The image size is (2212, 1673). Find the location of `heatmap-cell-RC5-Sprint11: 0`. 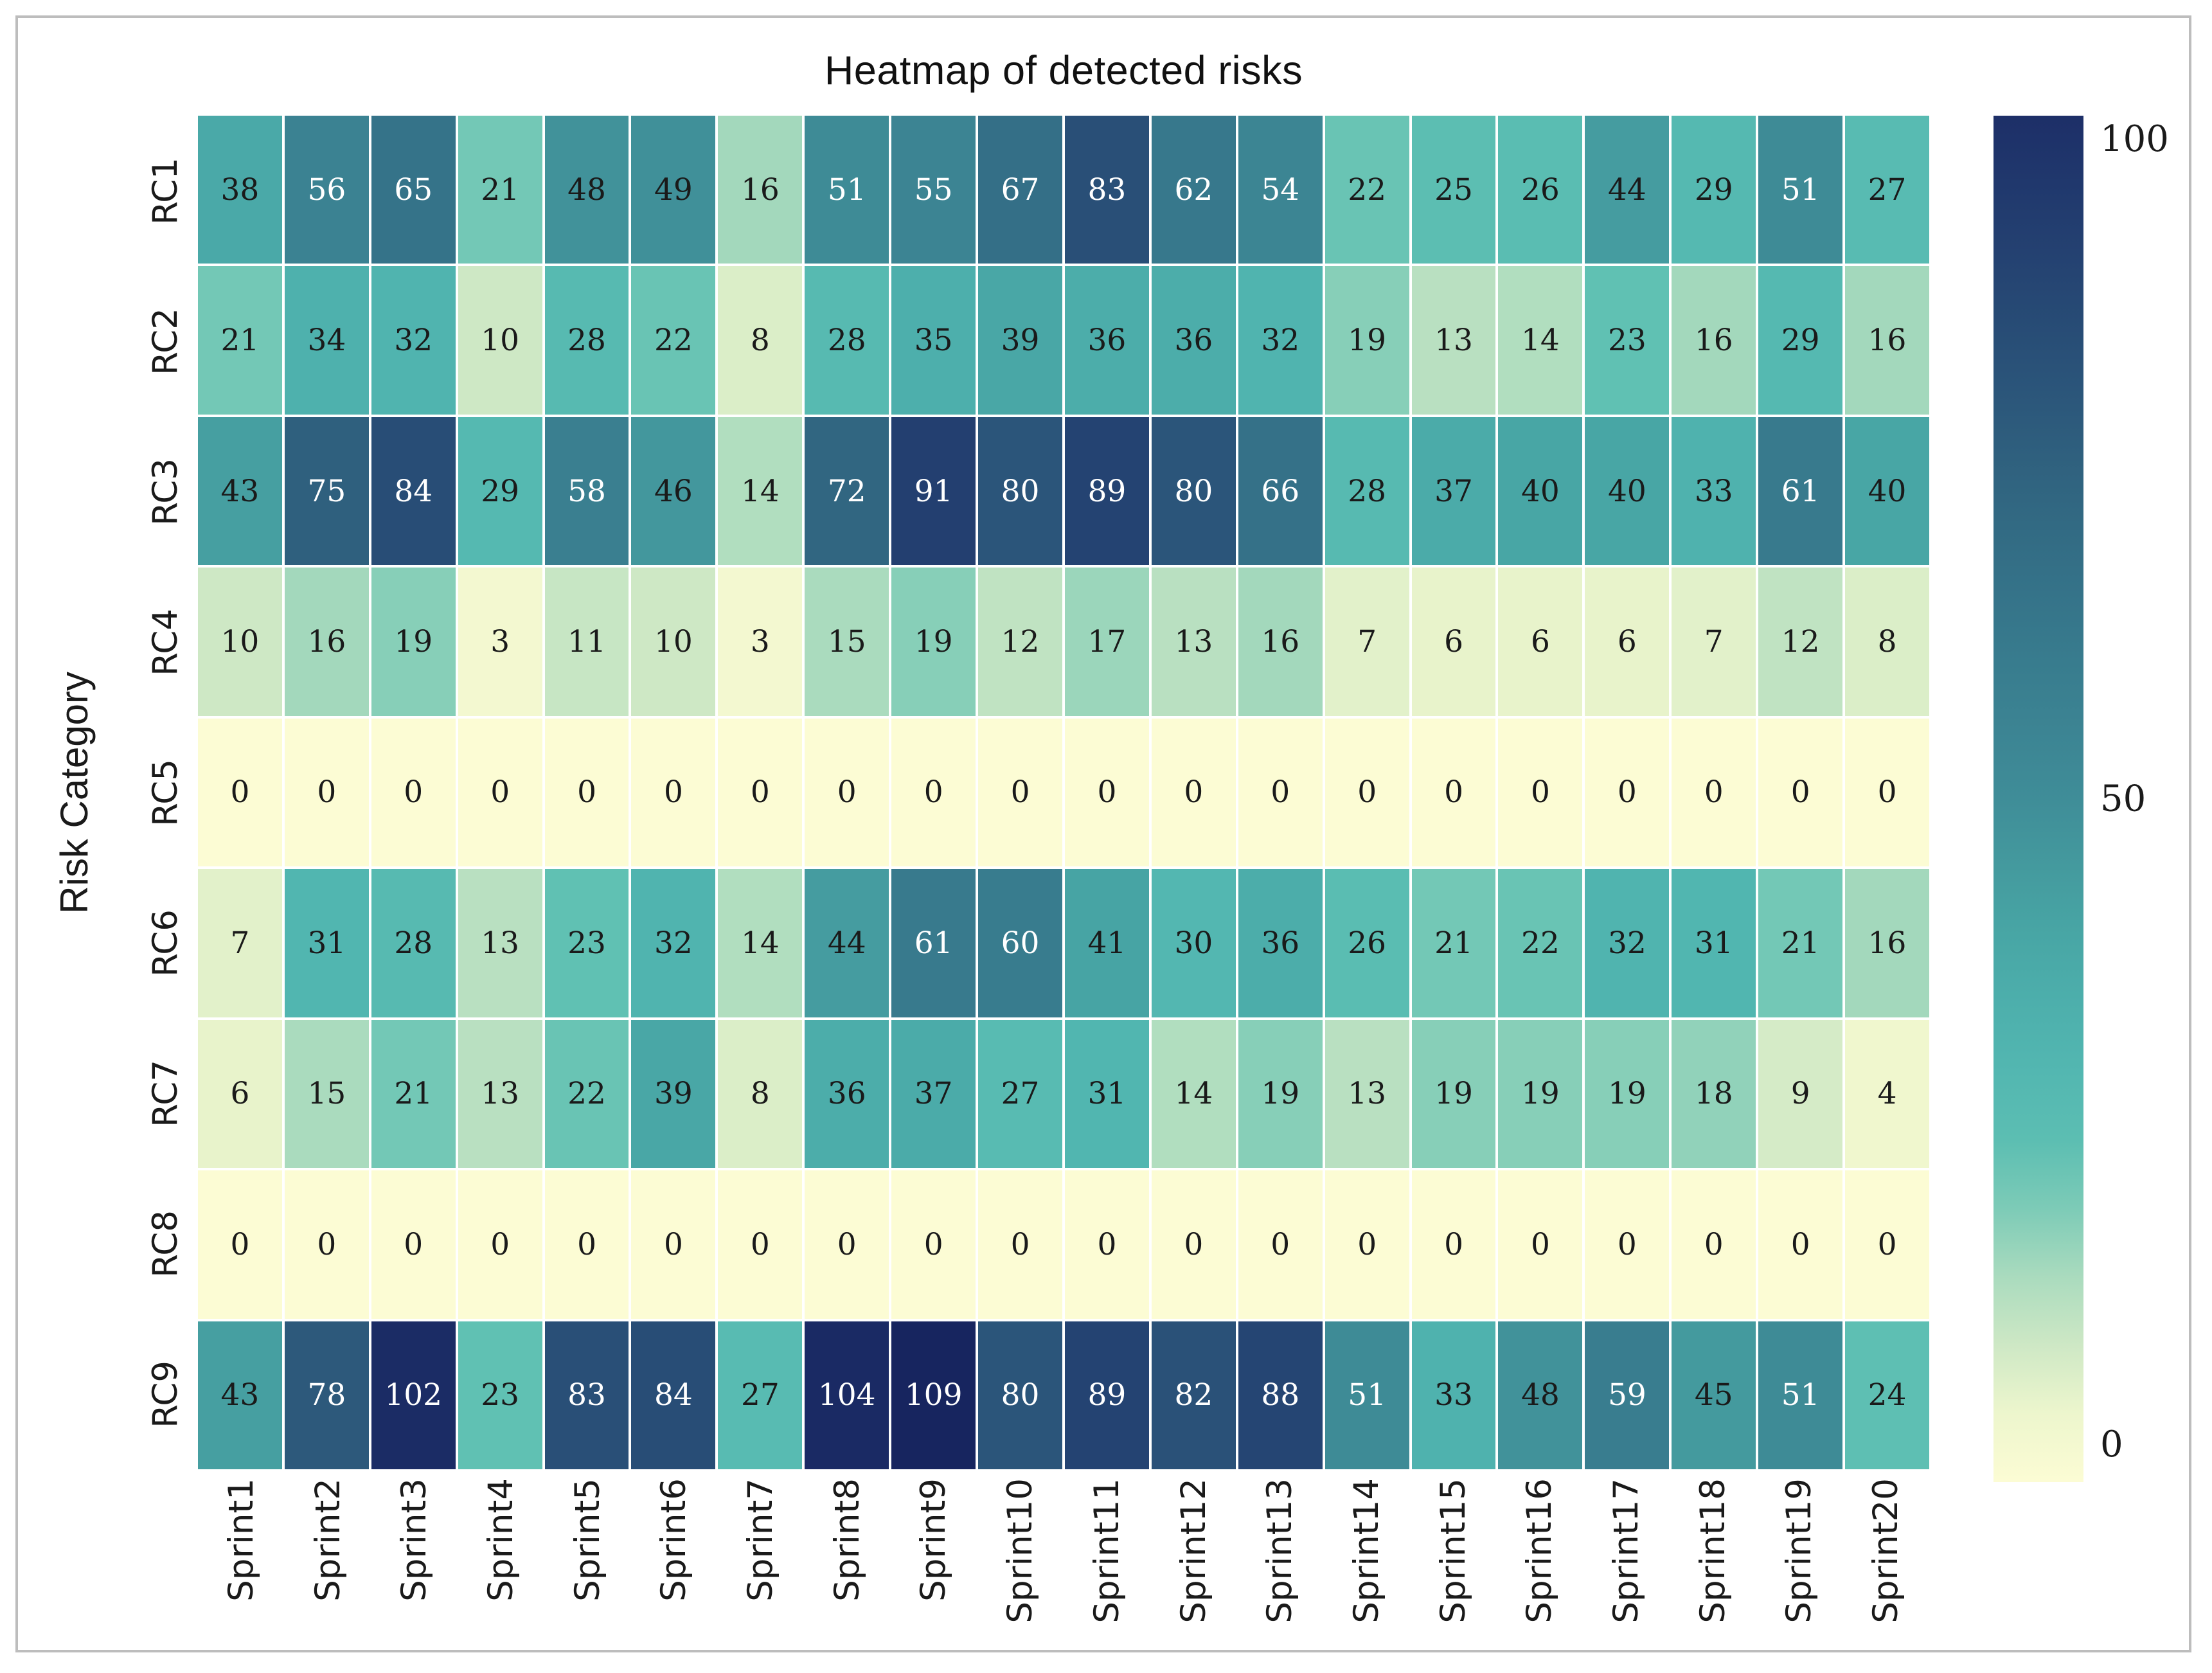

heatmap-cell-RC5-Sprint11: 0 is located at coordinates (1106, 792).